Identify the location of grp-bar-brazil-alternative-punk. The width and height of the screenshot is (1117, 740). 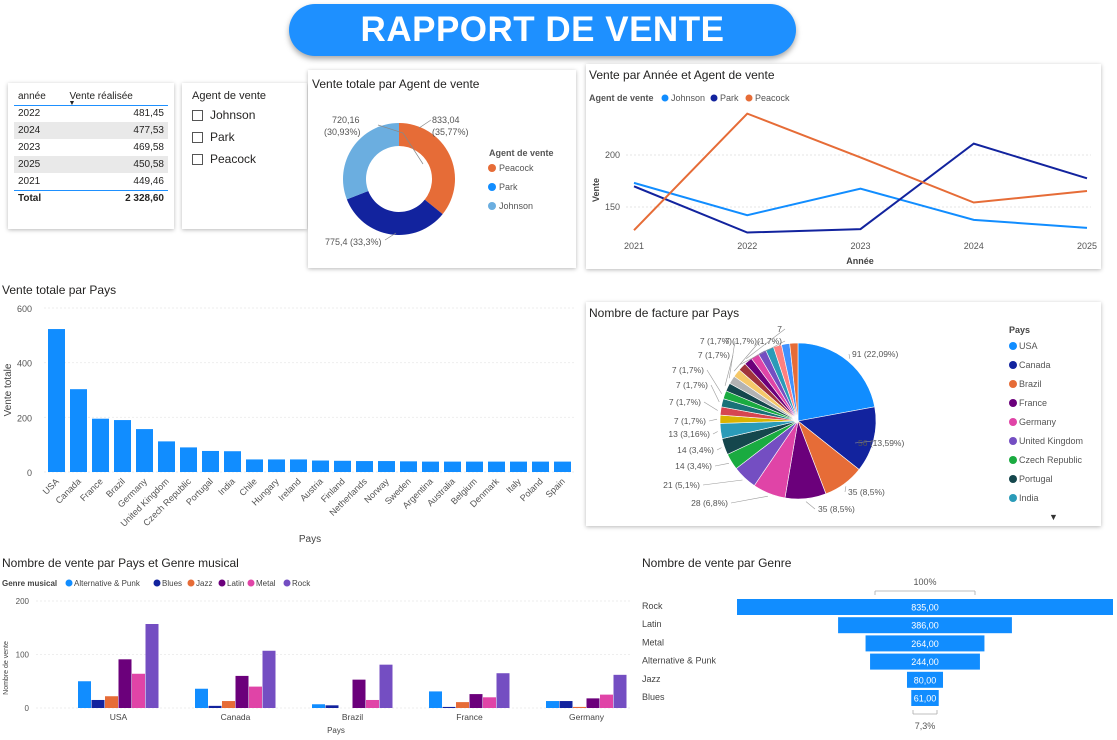
(318, 706).